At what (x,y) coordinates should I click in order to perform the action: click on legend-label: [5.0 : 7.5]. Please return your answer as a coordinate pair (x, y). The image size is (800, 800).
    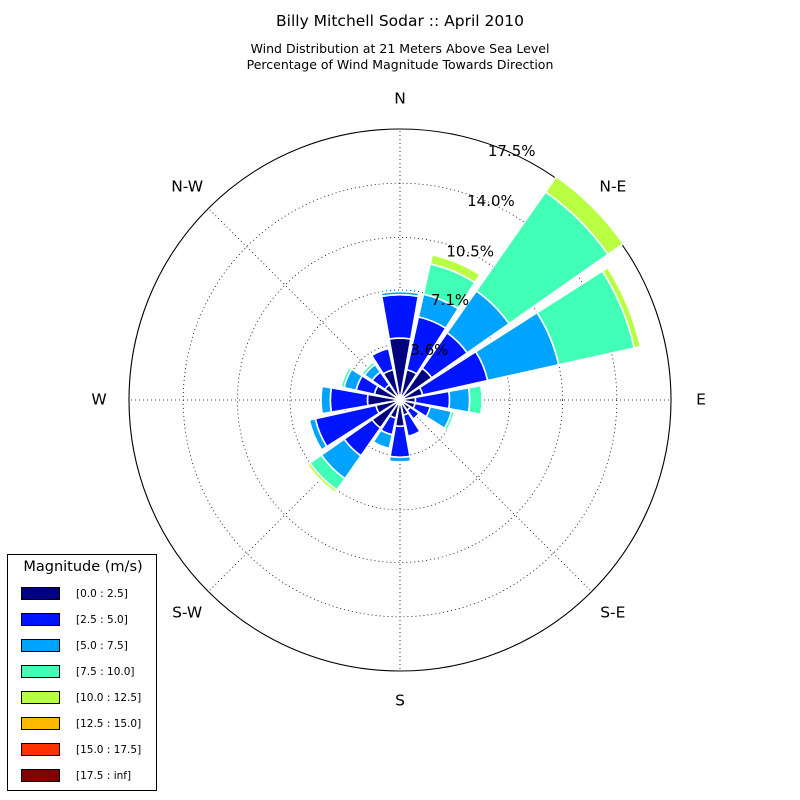
    Looking at the image, I should click on (102, 646).